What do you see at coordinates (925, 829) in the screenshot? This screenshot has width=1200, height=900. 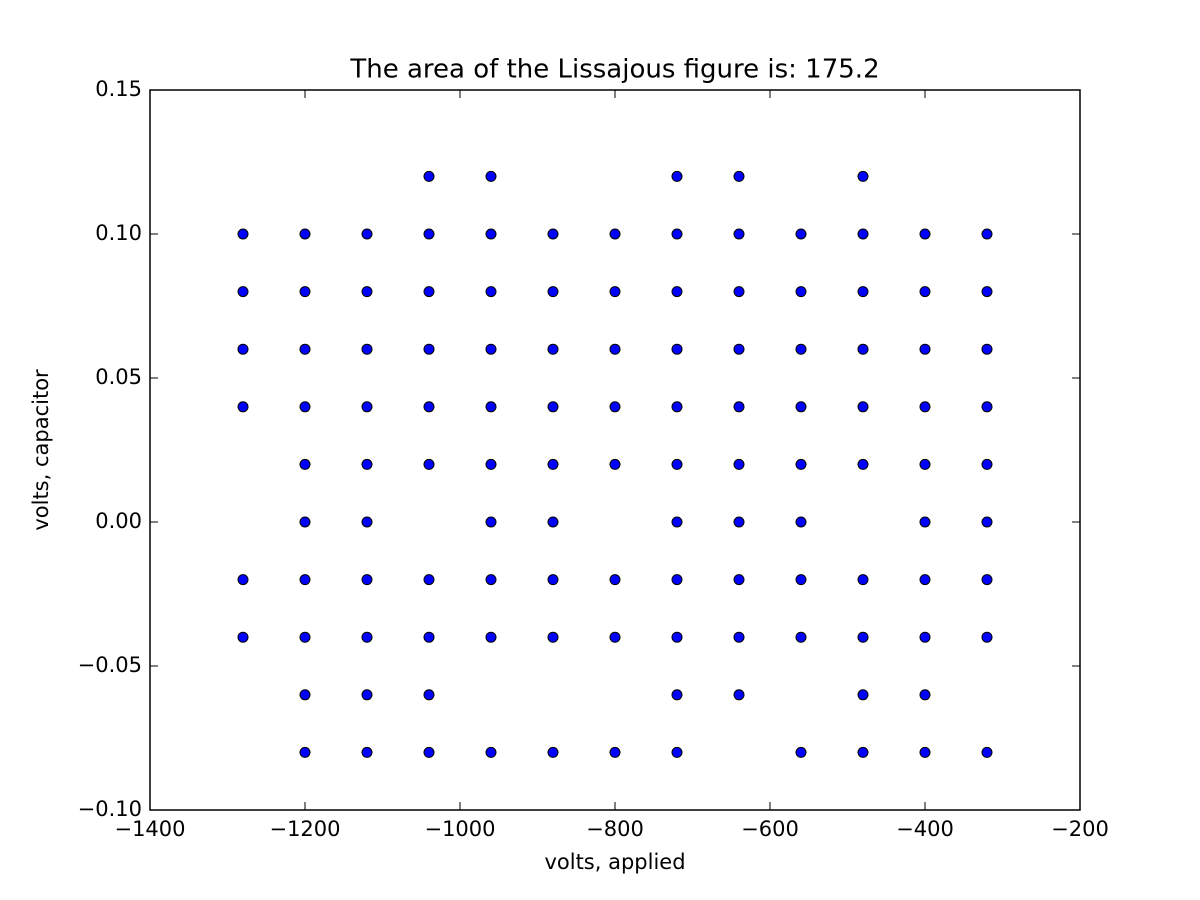 I see `x-tick-label: −400` at bounding box center [925, 829].